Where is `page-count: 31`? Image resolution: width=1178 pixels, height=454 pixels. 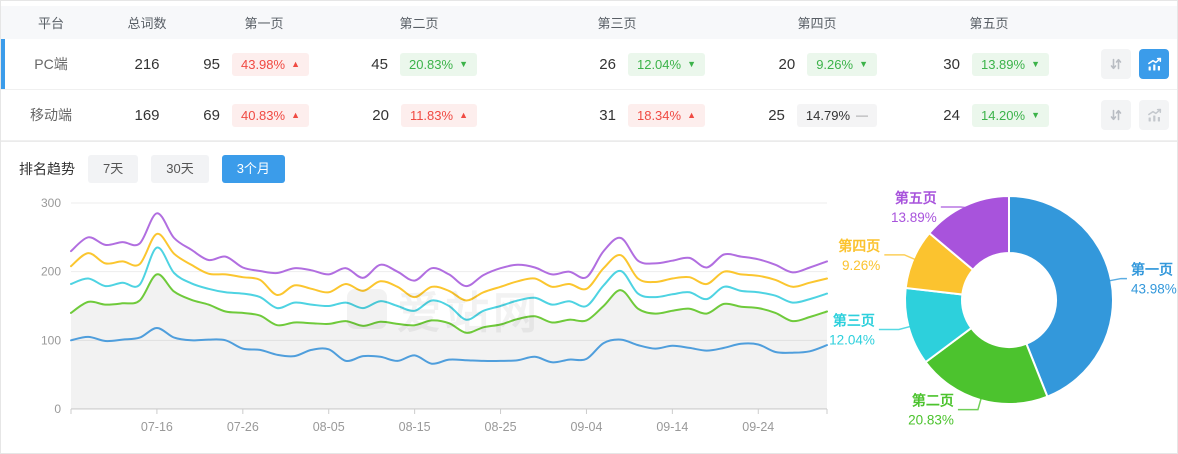
page-count: 31 is located at coordinates (607, 115).